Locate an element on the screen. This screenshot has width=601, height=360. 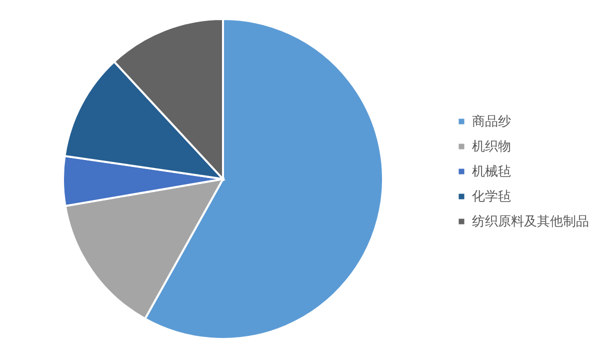
legend-label: 商品纱 is located at coordinates (491, 122).